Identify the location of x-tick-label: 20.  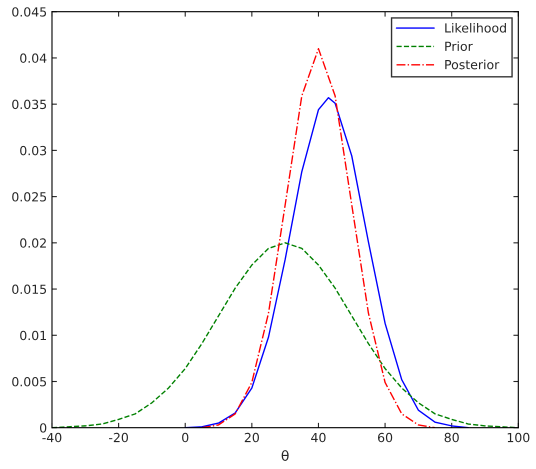
(251, 437).